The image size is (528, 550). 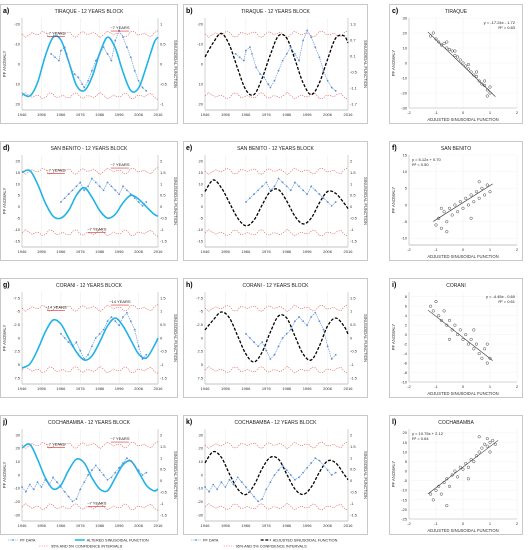 I want to click on trend-line, so click(x=463, y=467).